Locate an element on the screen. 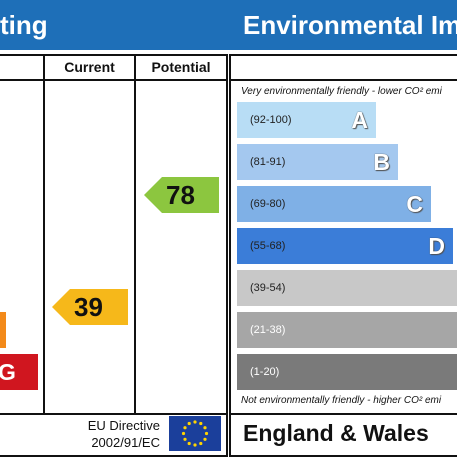 This screenshot has width=457, height=457. energy-table-header-divider is located at coordinates (114, 80).